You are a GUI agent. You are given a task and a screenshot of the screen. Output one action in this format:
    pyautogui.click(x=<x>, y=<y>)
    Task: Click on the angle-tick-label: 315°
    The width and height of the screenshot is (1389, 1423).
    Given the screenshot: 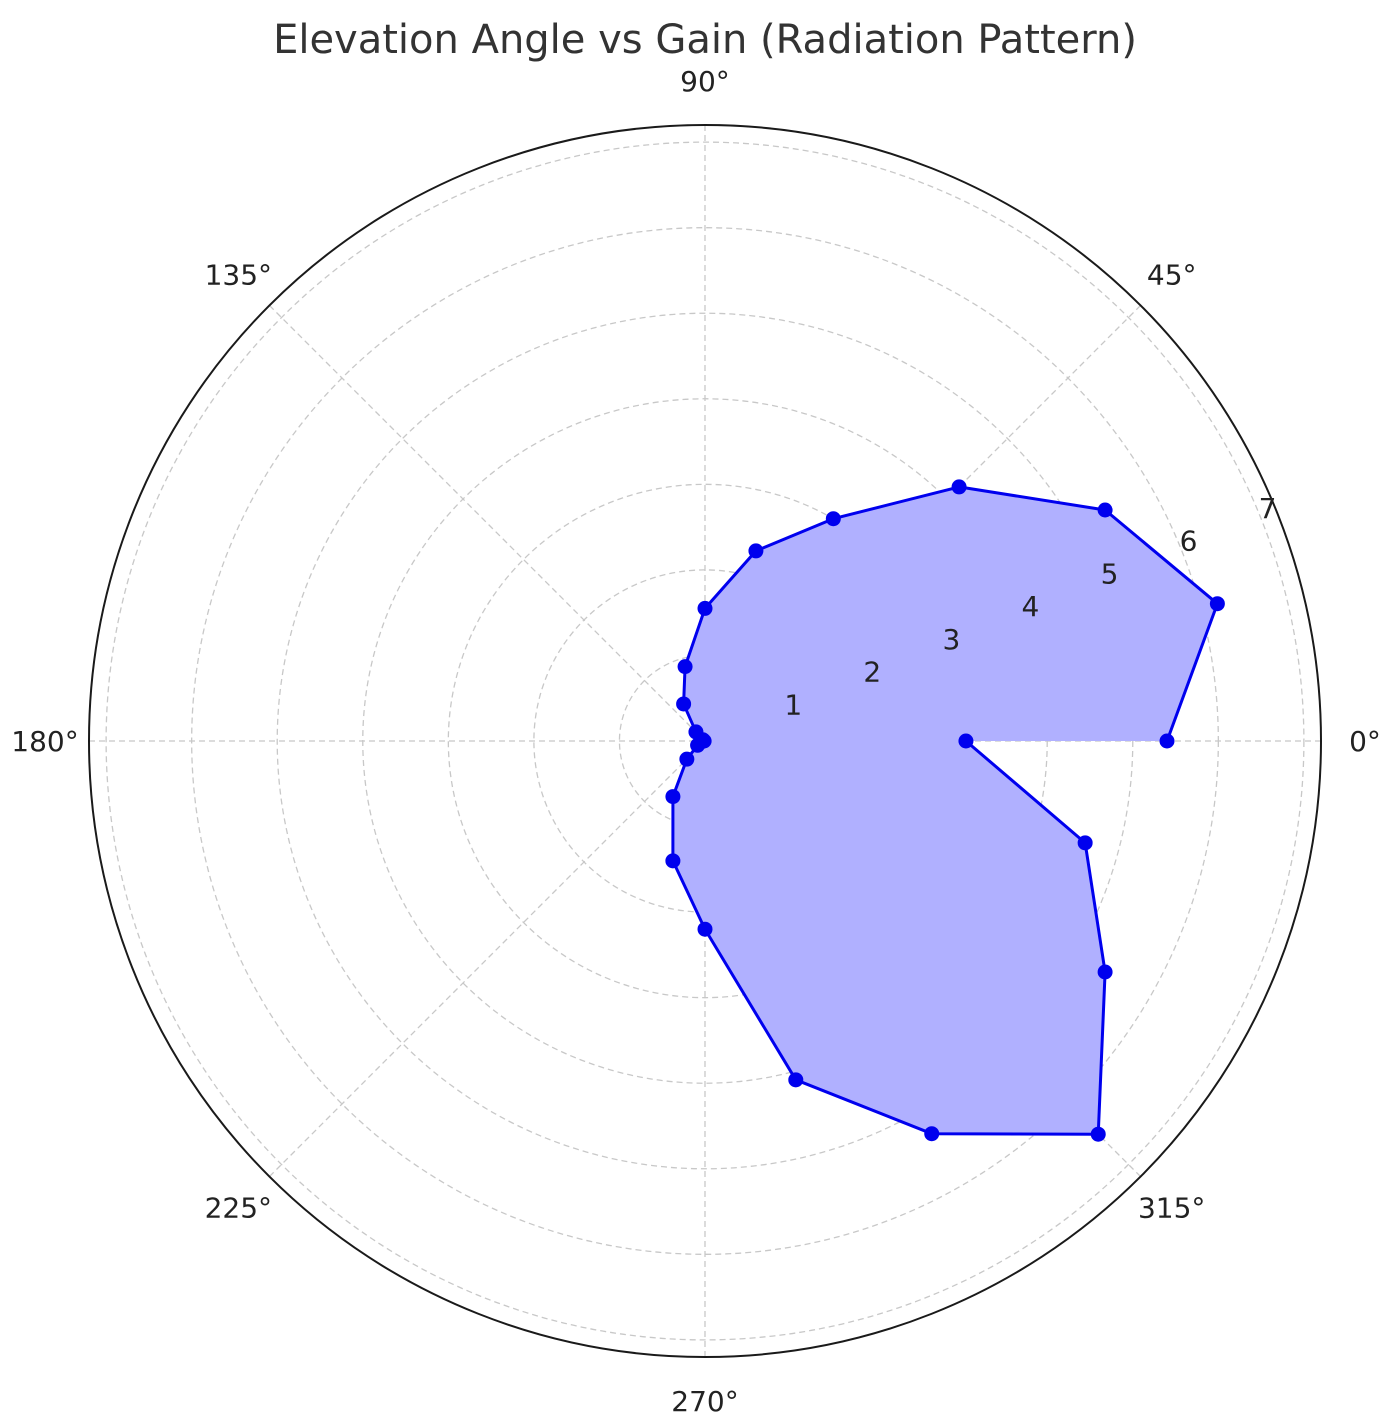 What is the action you would take?
    pyautogui.click(x=1171, y=1208)
    